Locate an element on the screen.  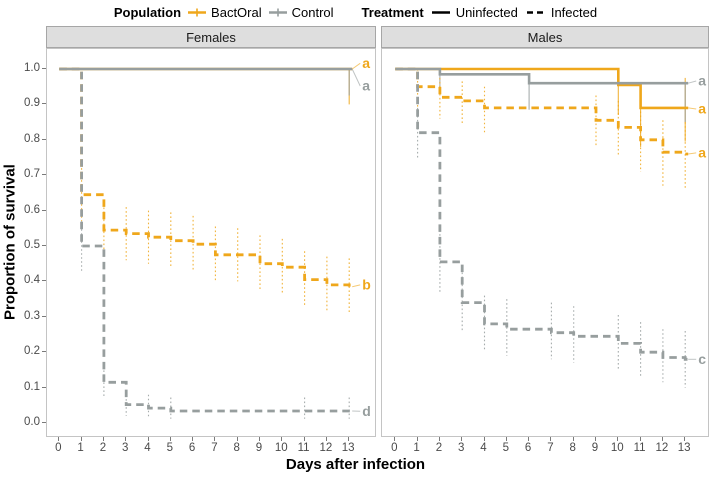
legend-item-label: Uninfected is located at coordinates (486, 12).